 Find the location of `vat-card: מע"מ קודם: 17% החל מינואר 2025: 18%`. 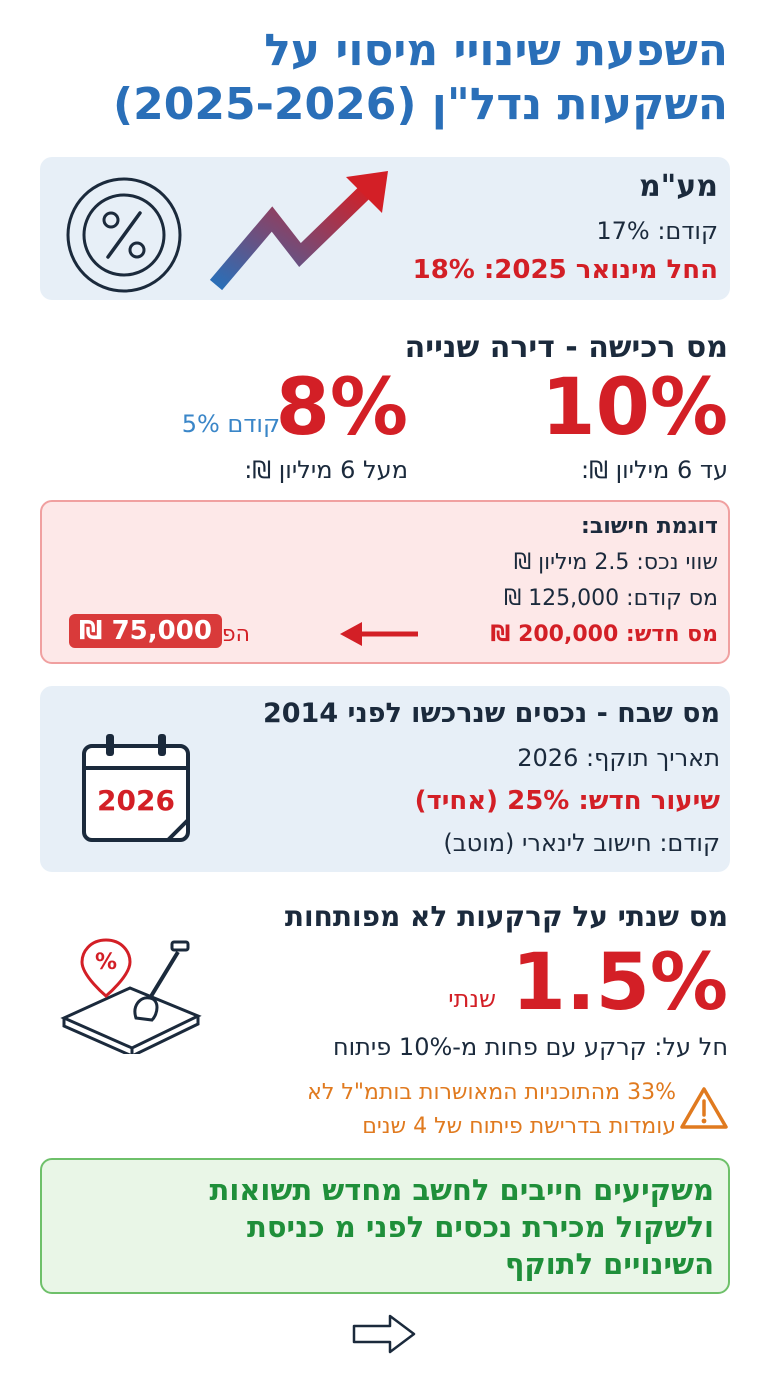

vat-card: מע"מ קודם: 17% החל מינואר 2025: 18% is located at coordinates (385, 228).